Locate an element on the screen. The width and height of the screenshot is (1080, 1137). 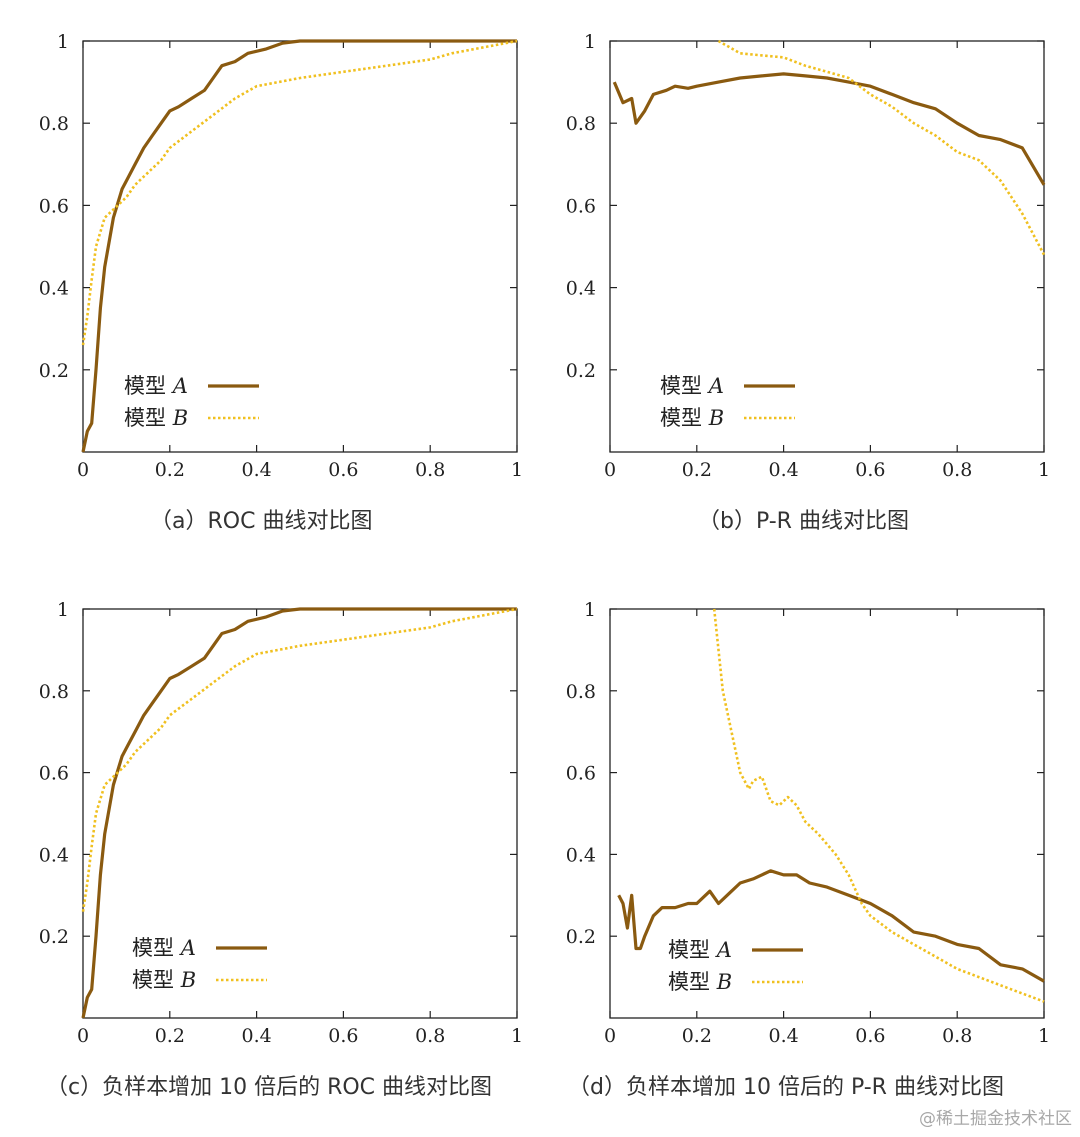
caption-c: （c）负样本增加 10 倍后的 ROC 曲线对比图 is located at coordinates (269, 1087).